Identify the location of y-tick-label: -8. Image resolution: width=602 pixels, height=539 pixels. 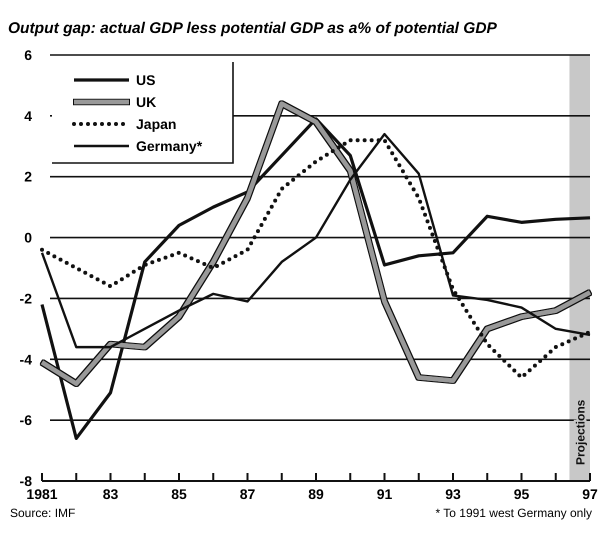
(26, 481).